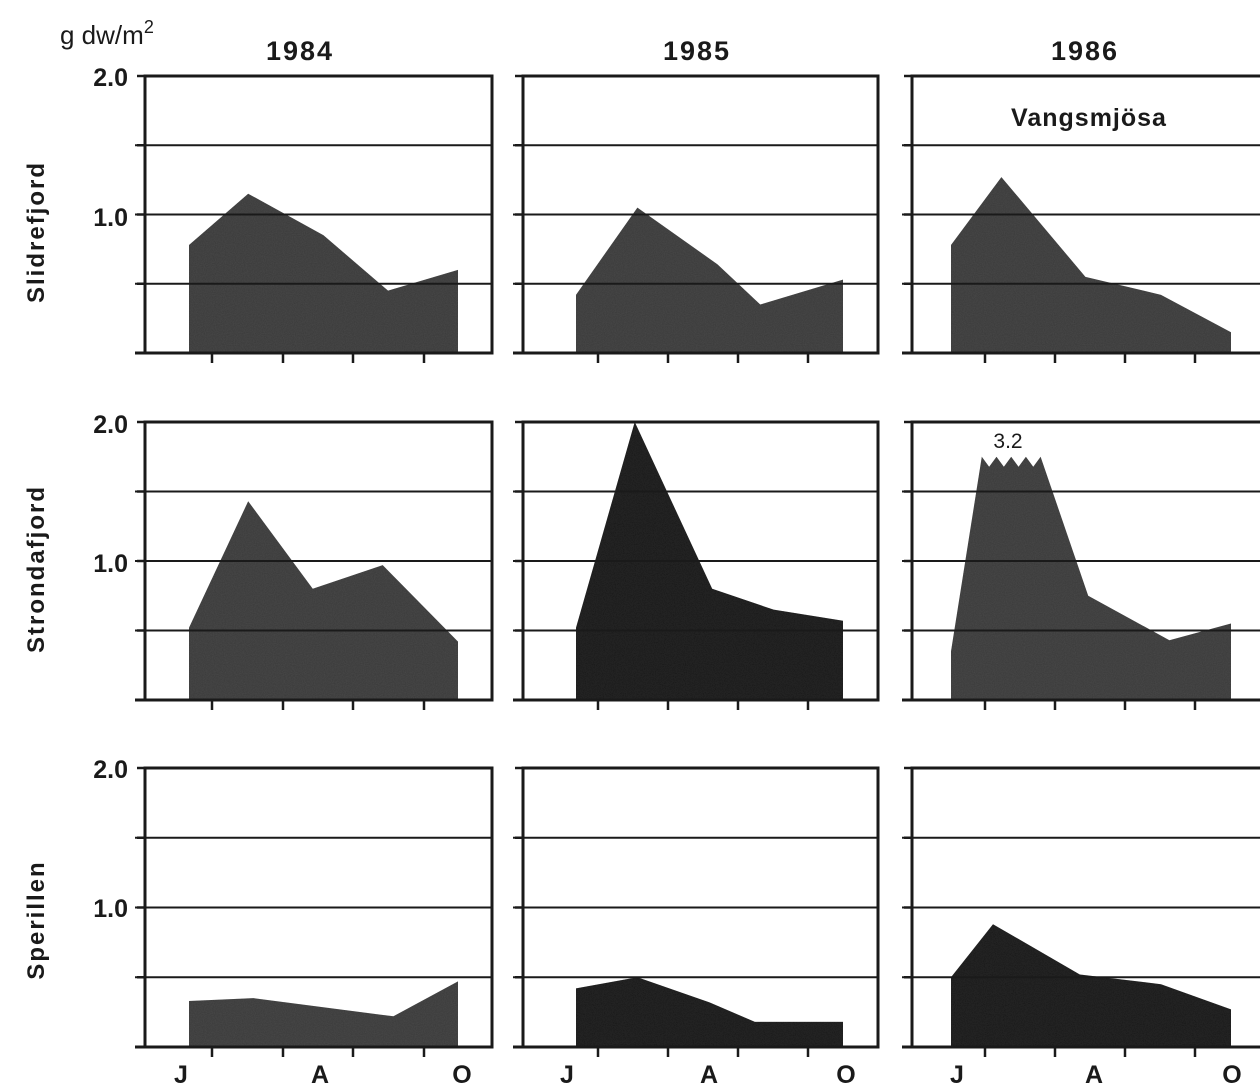 Image resolution: width=1260 pixels, height=1088 pixels. What do you see at coordinates (697, 51) in the screenshot?
I see `column-title-1985: 1985` at bounding box center [697, 51].